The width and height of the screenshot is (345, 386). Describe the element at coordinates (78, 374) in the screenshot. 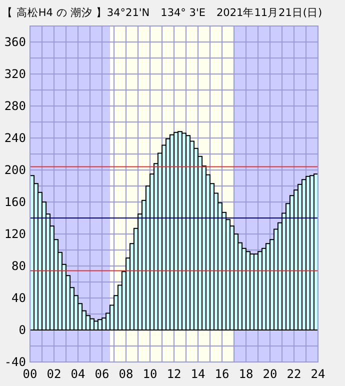

I see `x-tick-label: 04` at that location.